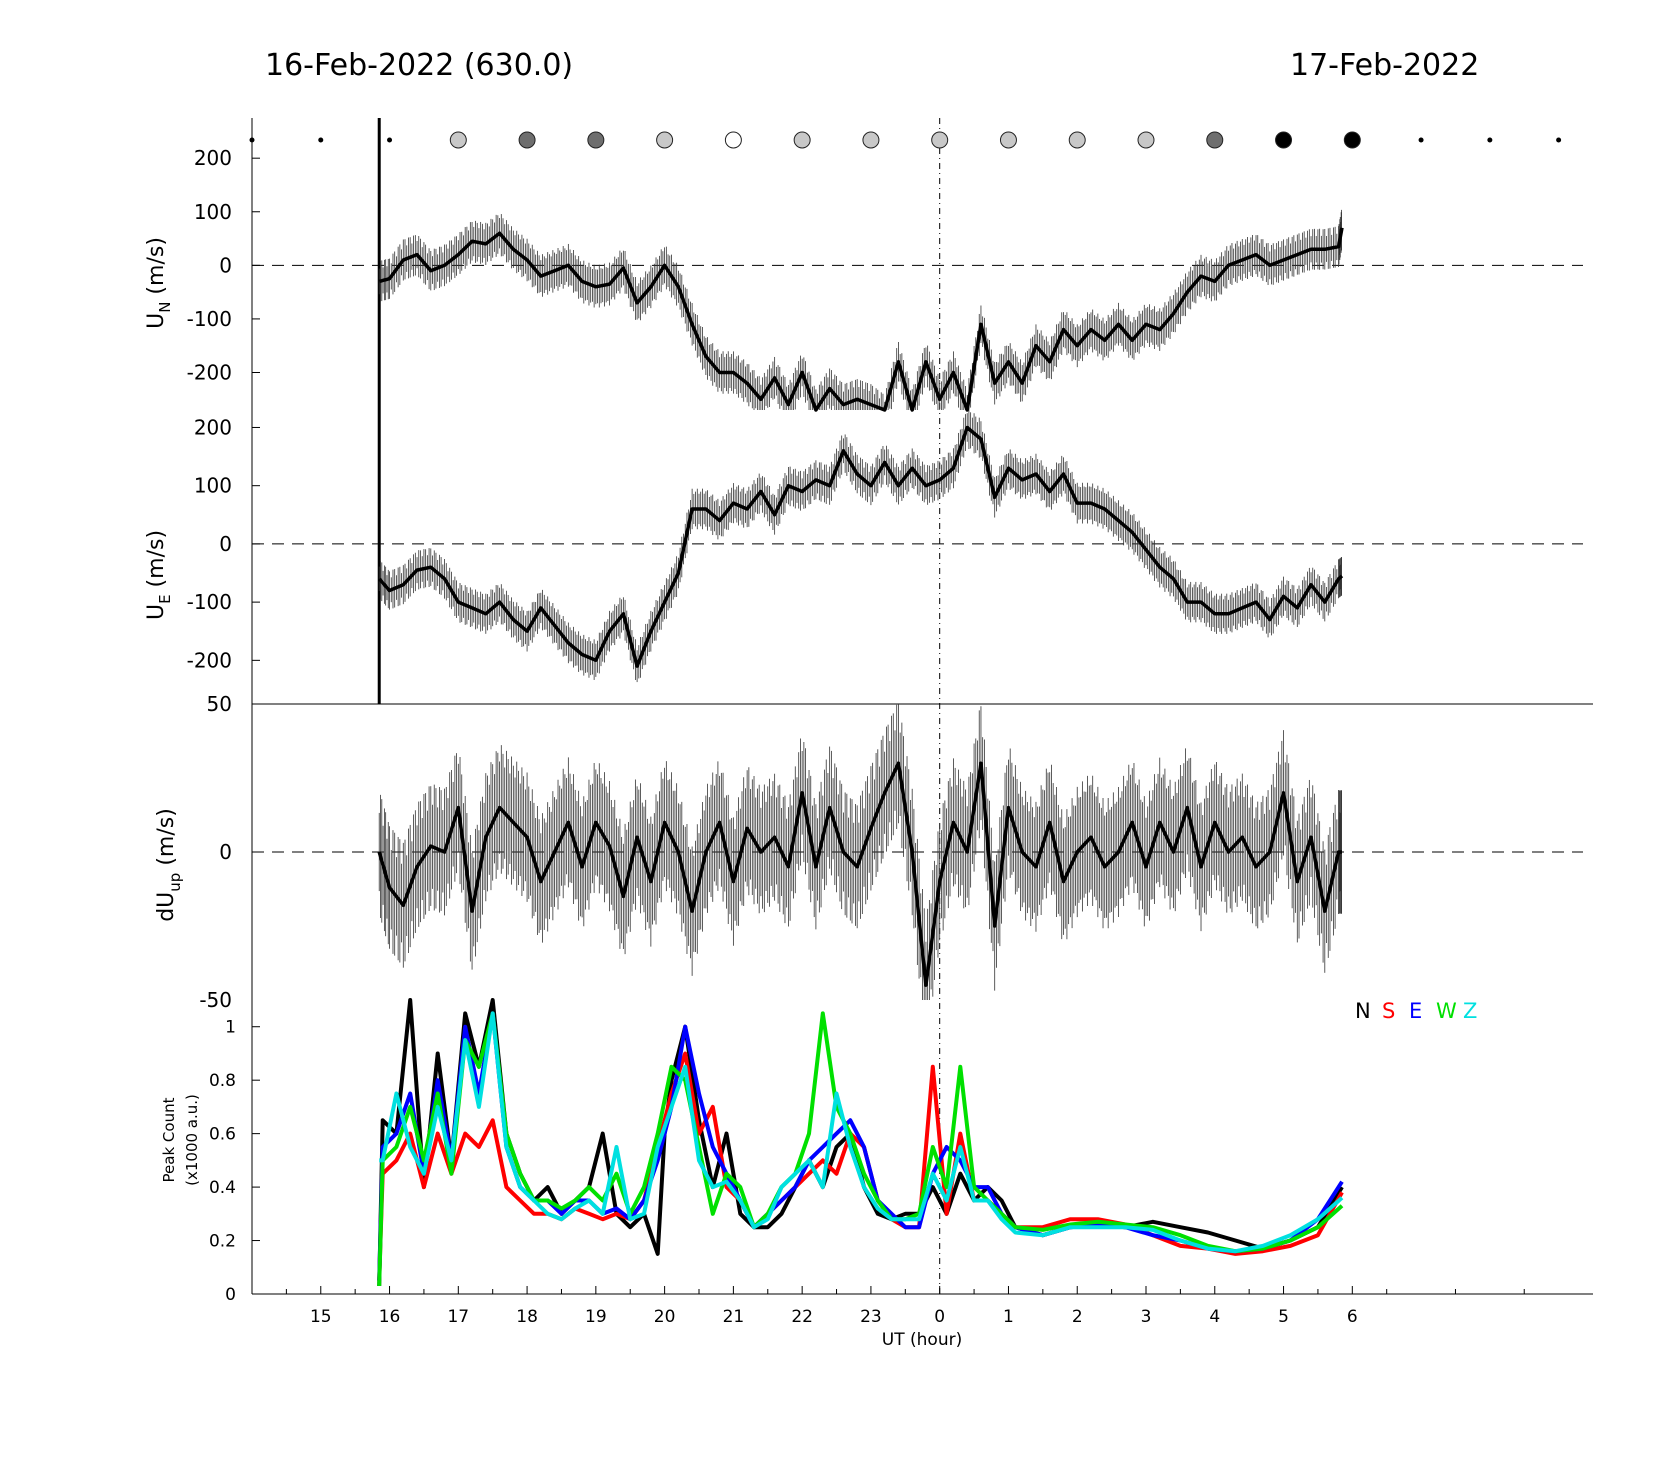 This screenshot has width=1667, height=1462. What do you see at coordinates (1384, 65) in the screenshot?
I see `right-date-title: 17-Feb-2022` at bounding box center [1384, 65].